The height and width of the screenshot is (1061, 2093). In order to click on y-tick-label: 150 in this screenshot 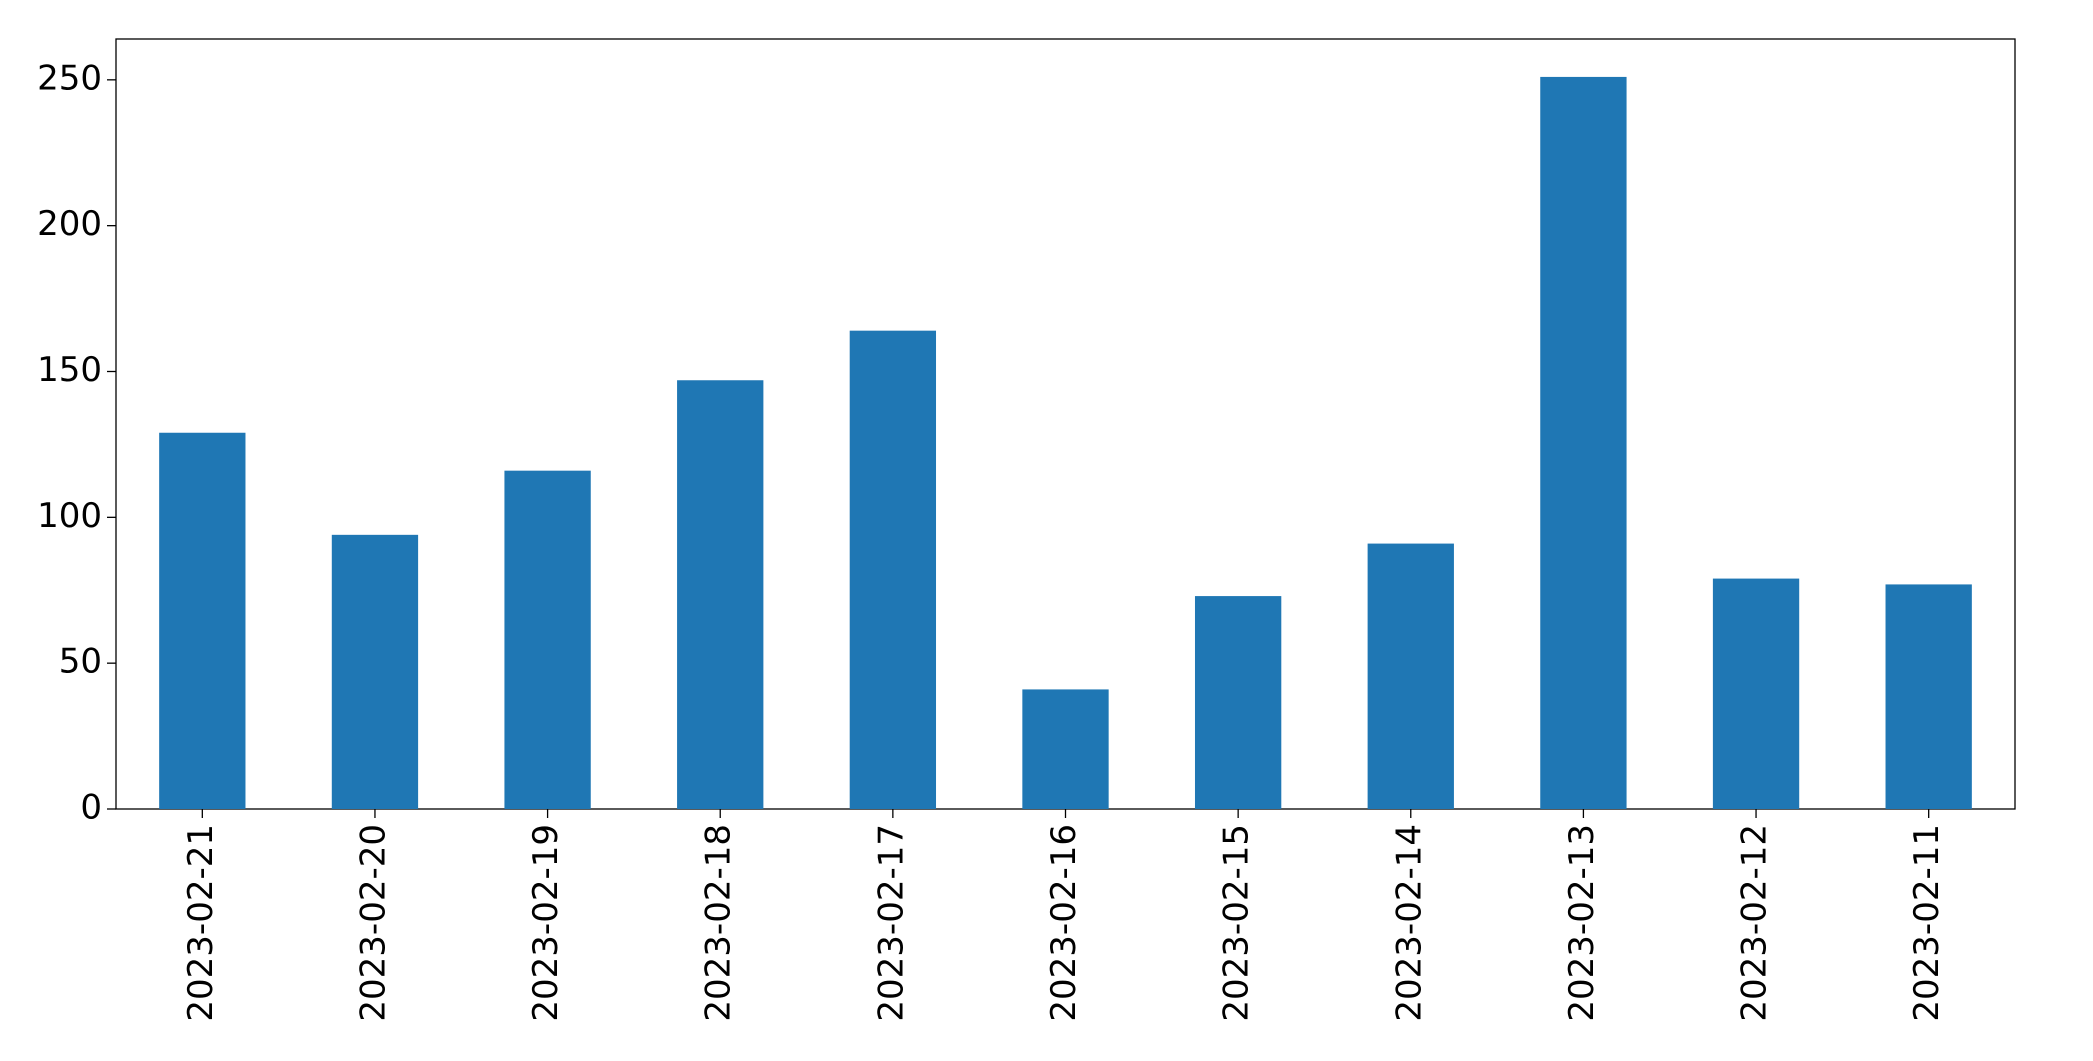, I will do `click(69, 370)`.